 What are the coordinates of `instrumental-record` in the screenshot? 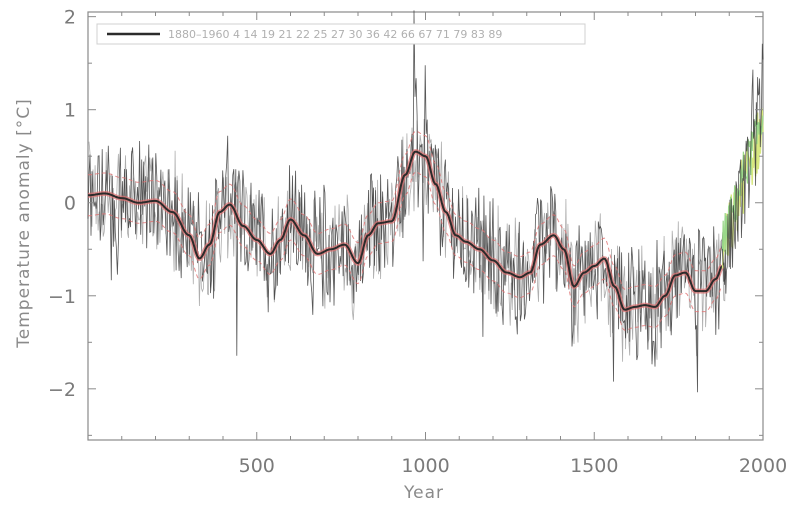 It's located at (742, 168).